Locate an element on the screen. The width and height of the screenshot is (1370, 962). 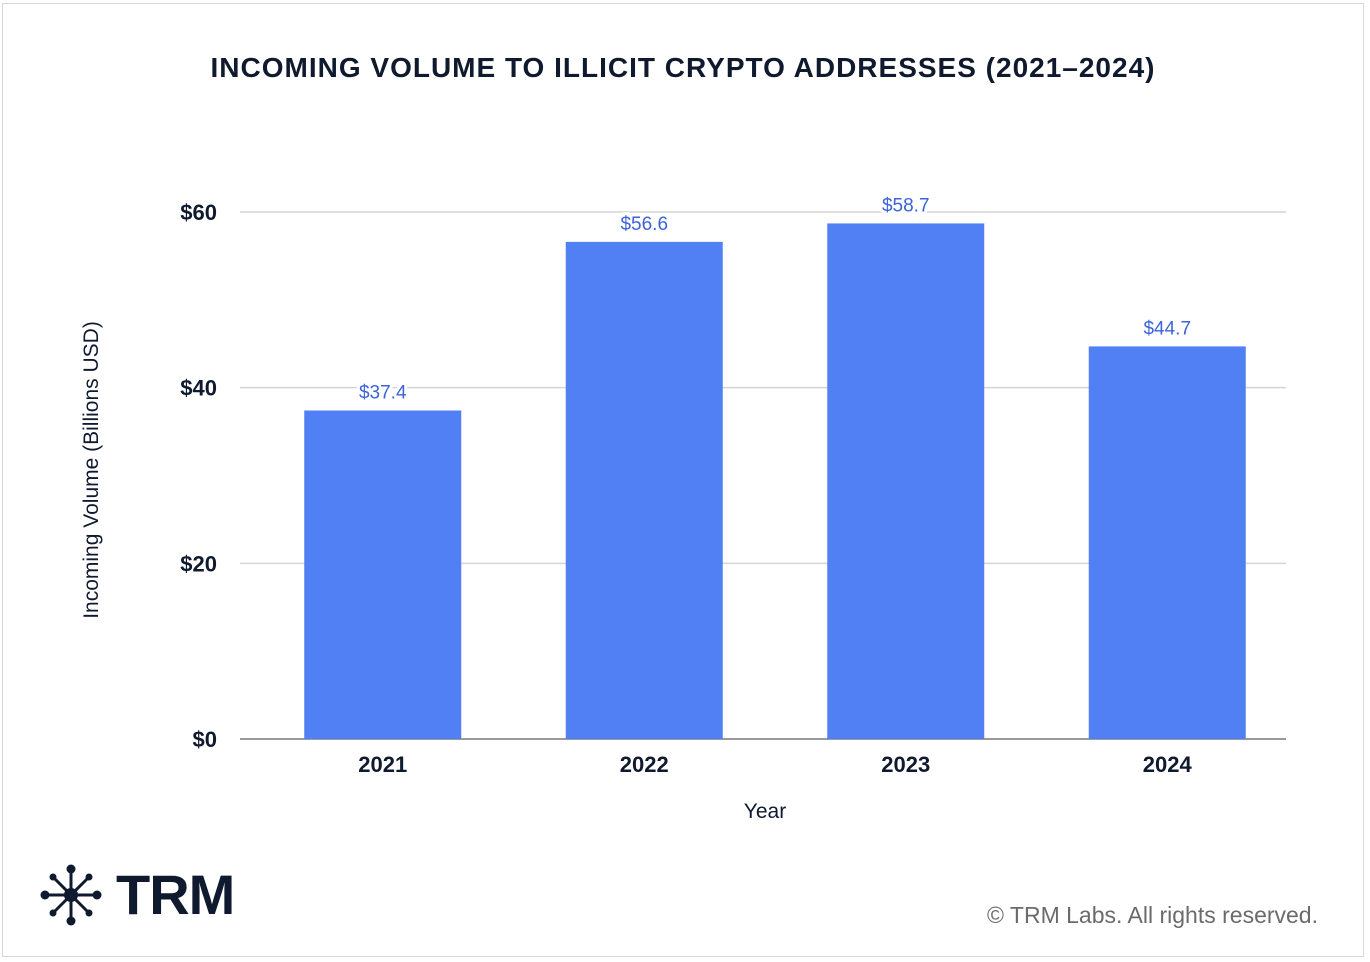
data-labels: $37.4 $56.6 $58.7 $44.7 is located at coordinates (775, 299).